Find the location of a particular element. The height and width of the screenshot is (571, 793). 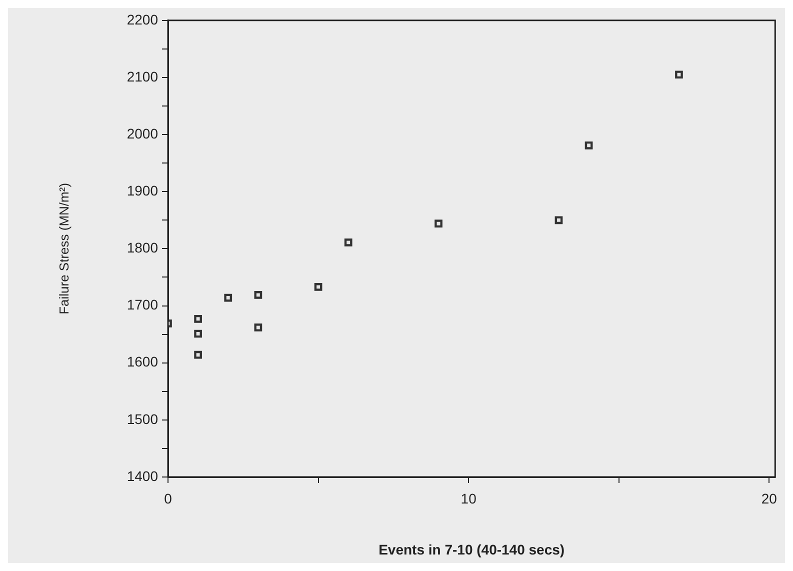

x-tick-label: 20 is located at coordinates (769, 498).